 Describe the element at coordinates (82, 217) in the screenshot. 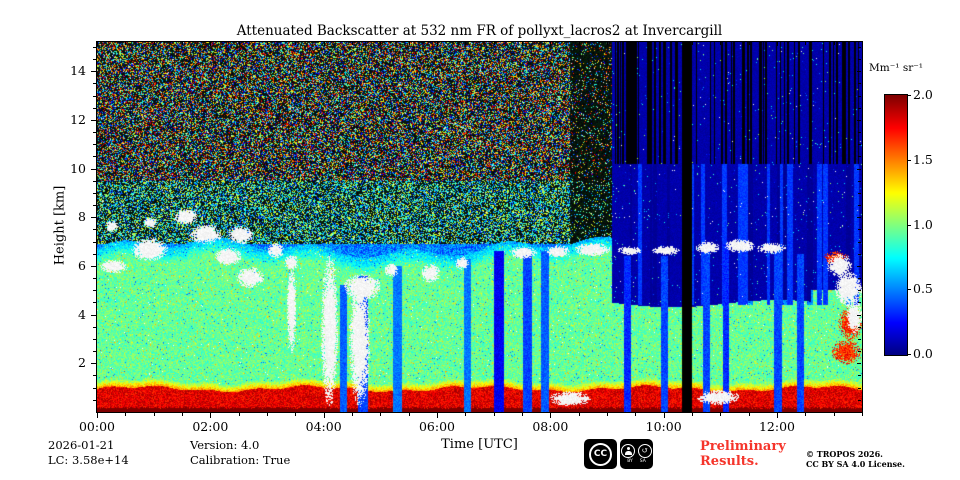

I see `y-tick-label: 8` at that location.